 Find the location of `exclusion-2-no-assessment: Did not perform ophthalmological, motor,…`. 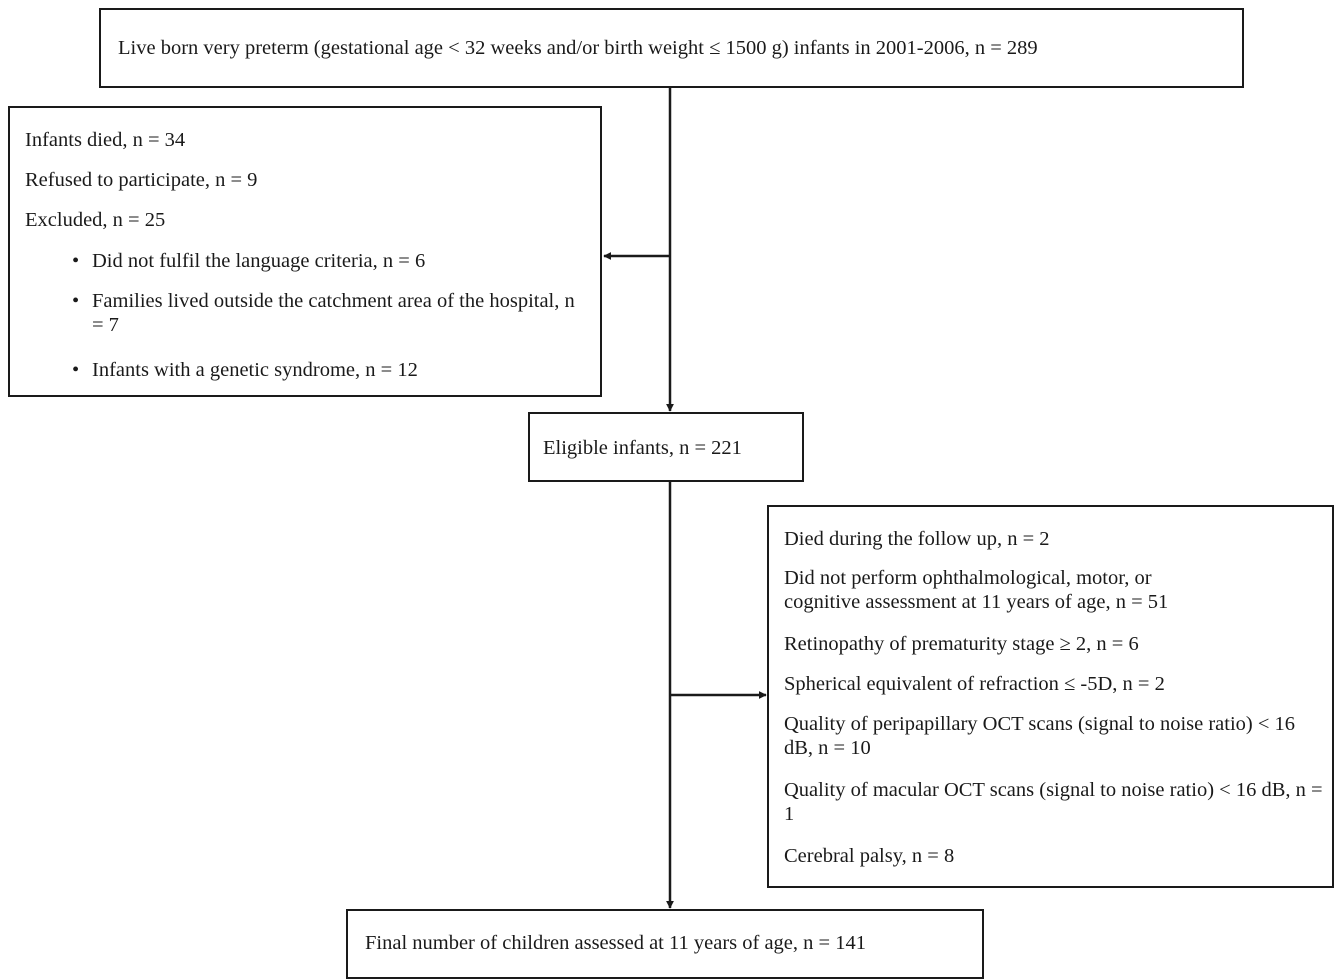

exclusion-2-no-assessment: Did not perform ophthalmological, motor,… is located at coordinates (976, 590).